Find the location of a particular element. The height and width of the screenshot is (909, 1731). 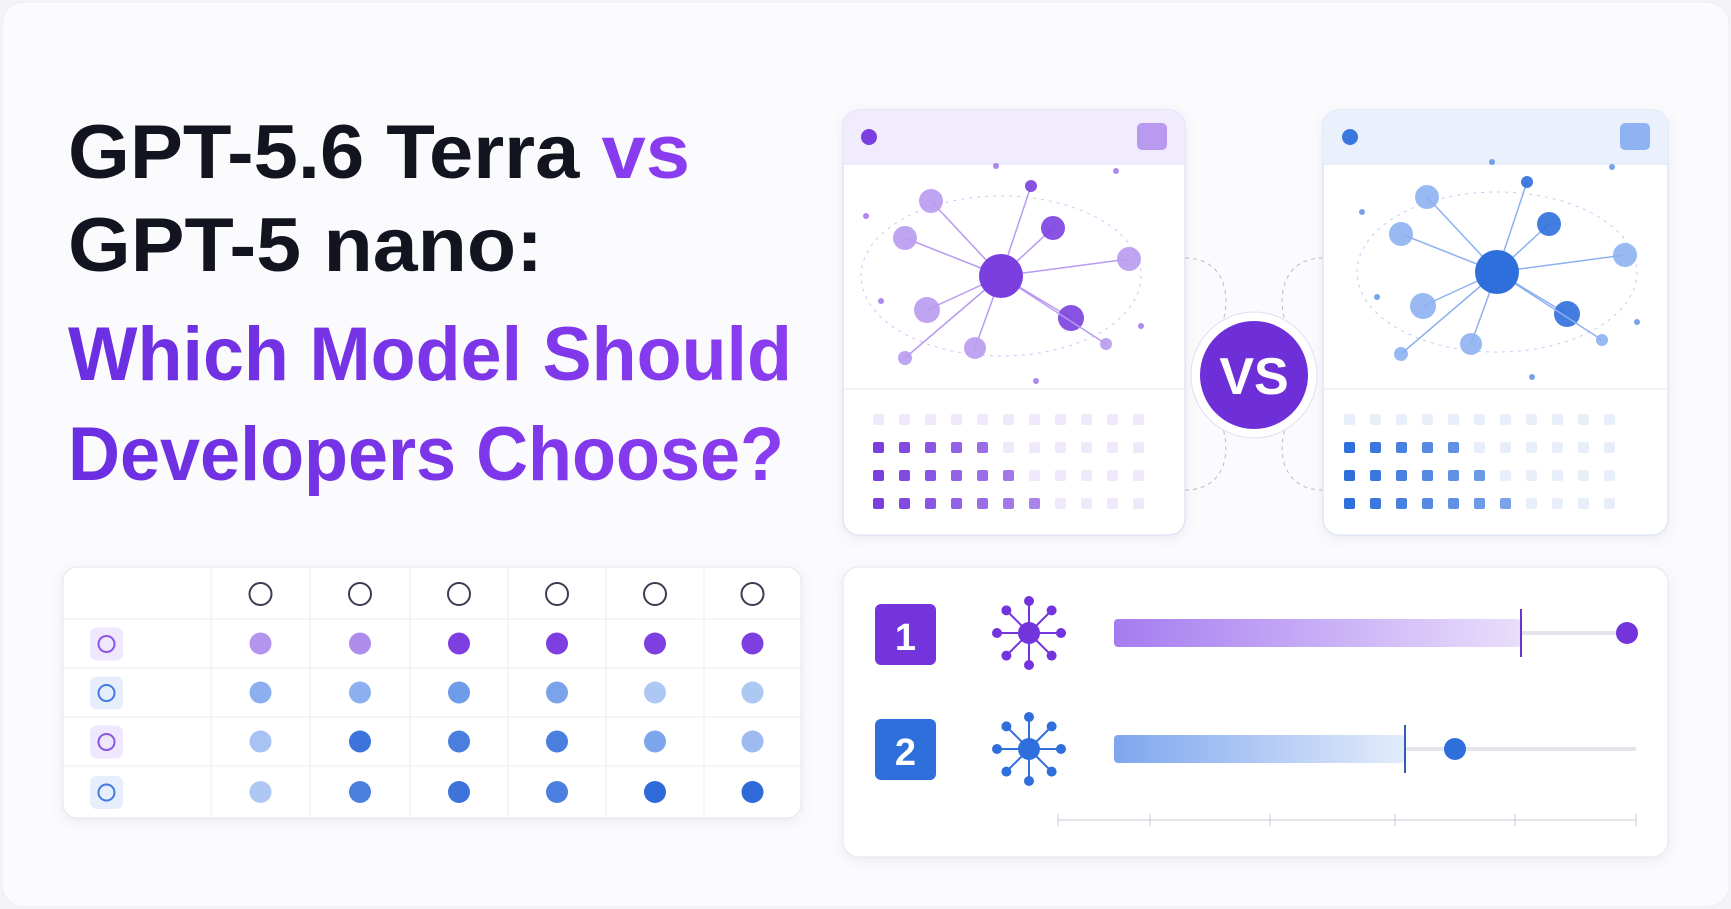

particle is located at coordinates (1532, 377).